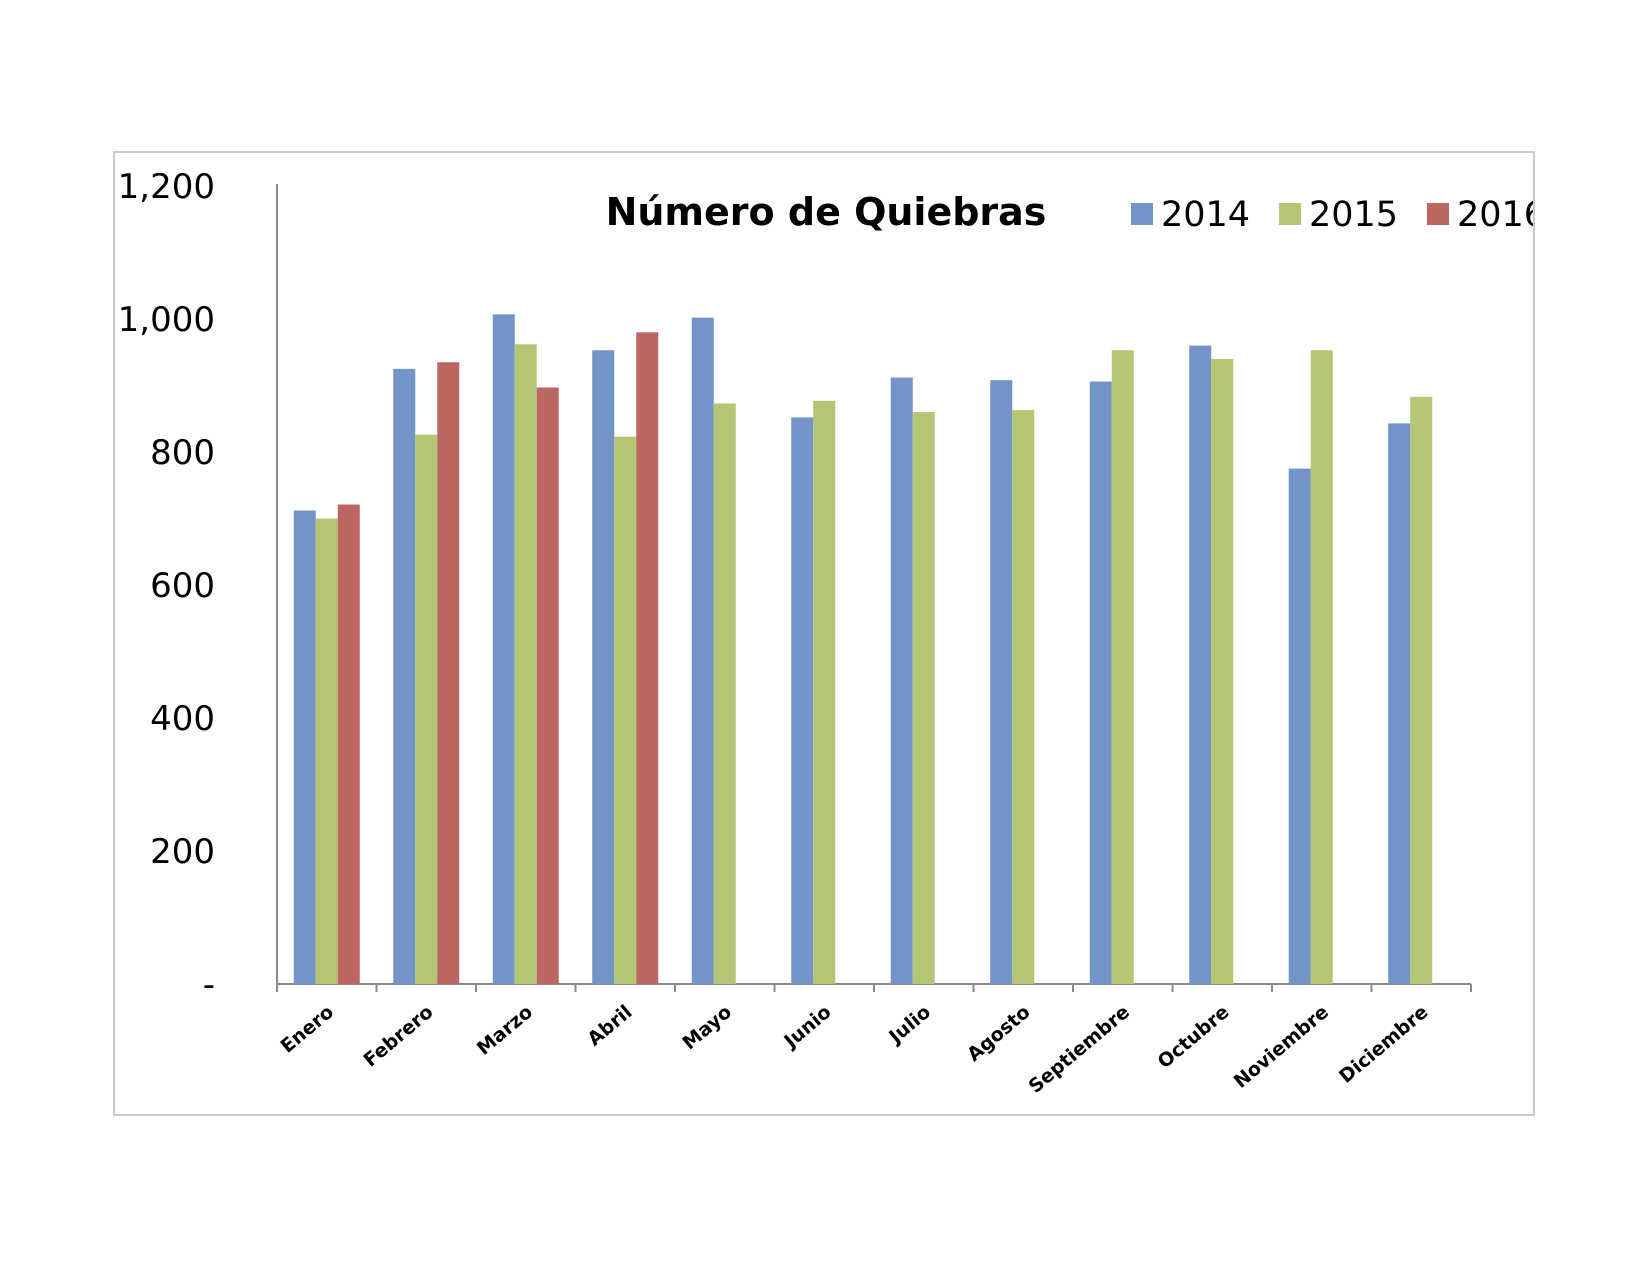  I want to click on legend-label: 2016, so click(1495, 215).